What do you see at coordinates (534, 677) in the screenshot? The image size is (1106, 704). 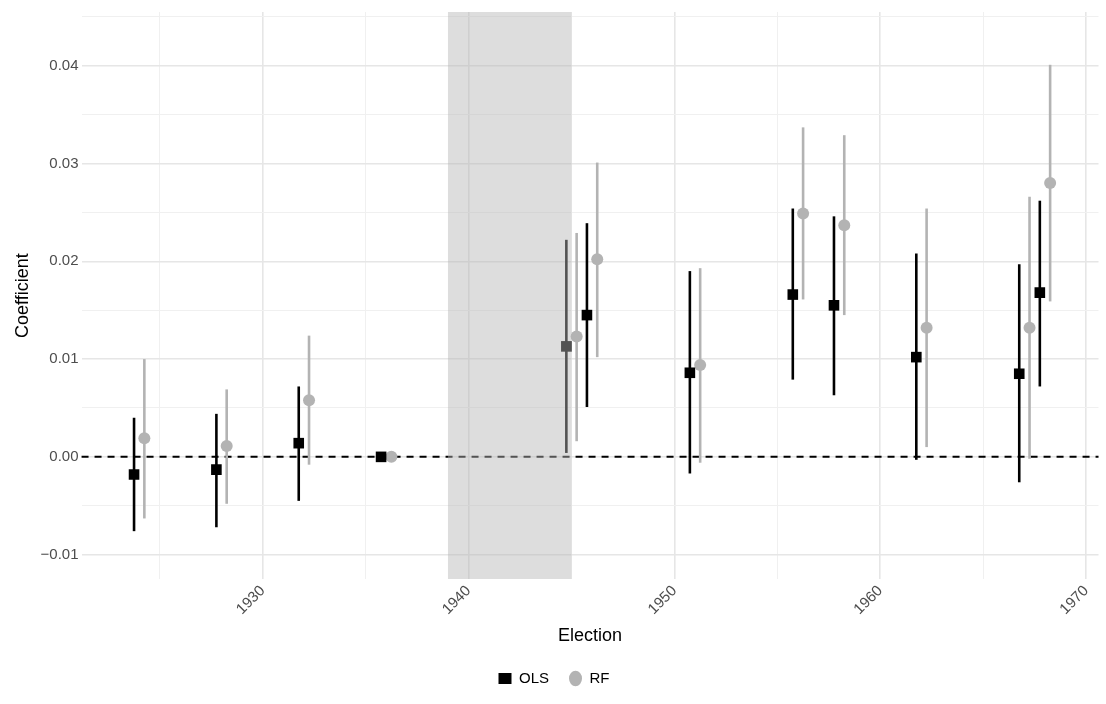 I see `legend-label: OLS` at bounding box center [534, 677].